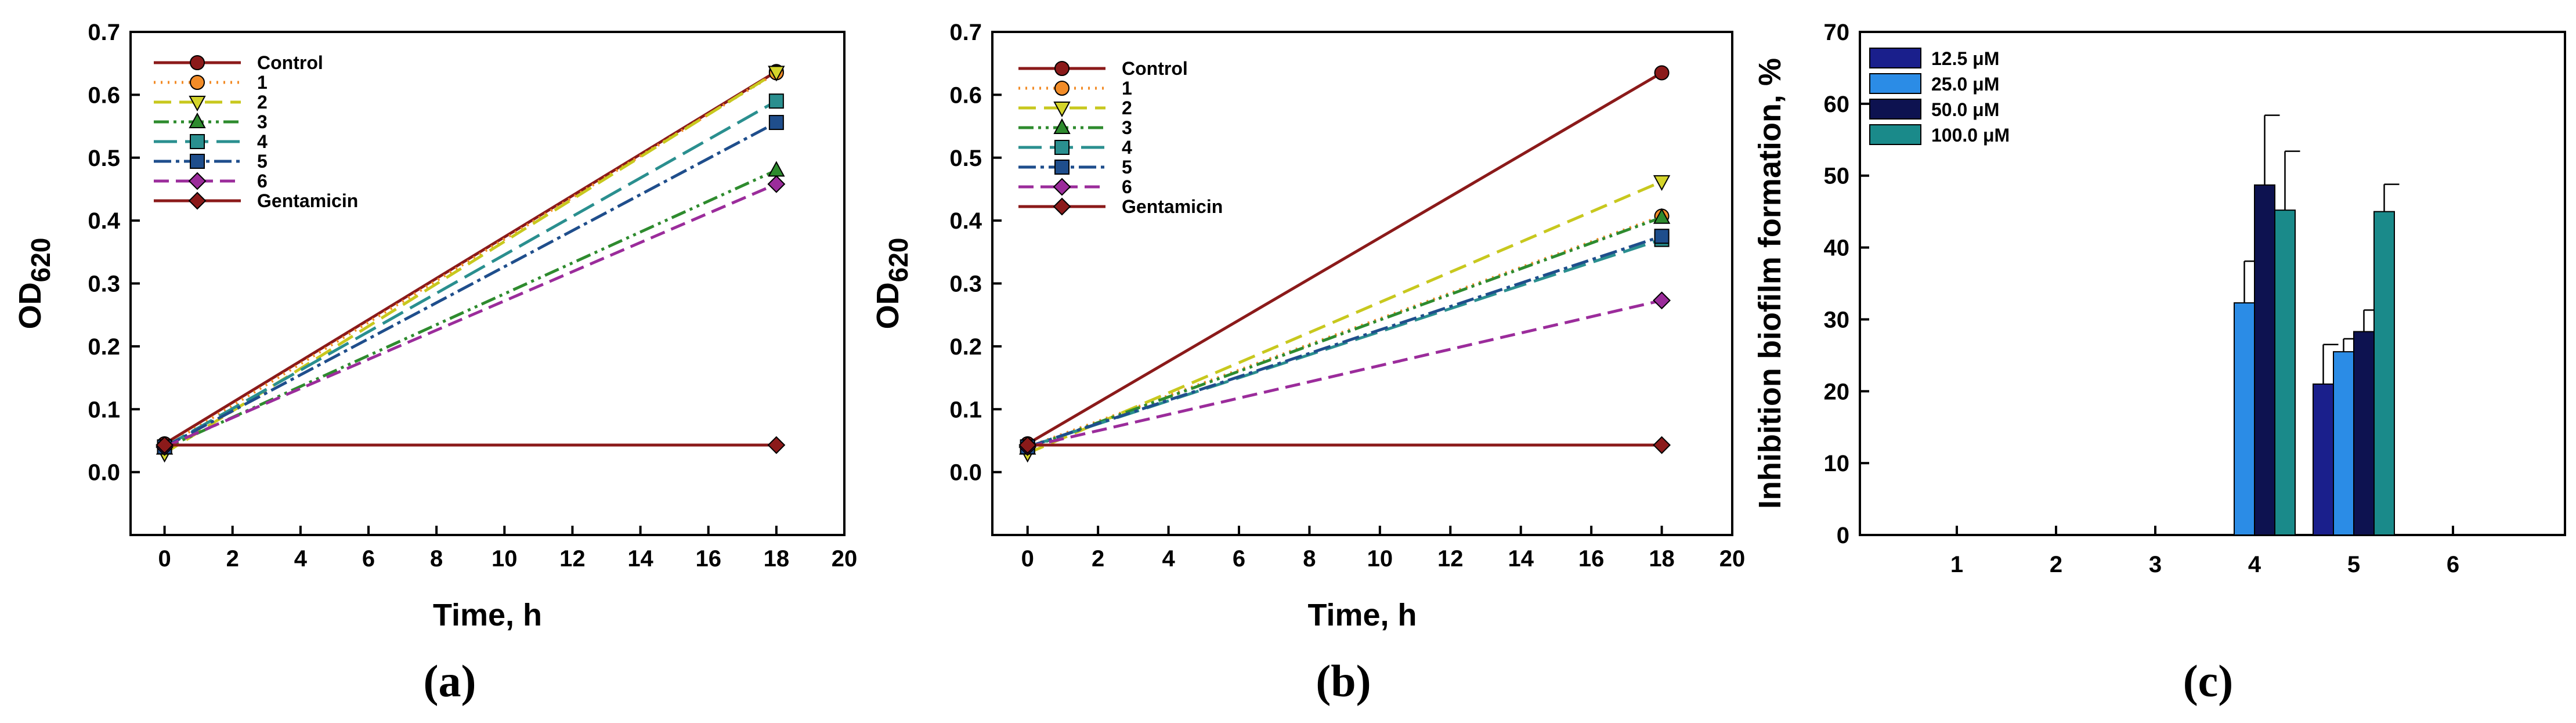 The width and height of the screenshot is (2576, 723). What do you see at coordinates (262, 121) in the screenshot?
I see `legend-label: 3` at bounding box center [262, 121].